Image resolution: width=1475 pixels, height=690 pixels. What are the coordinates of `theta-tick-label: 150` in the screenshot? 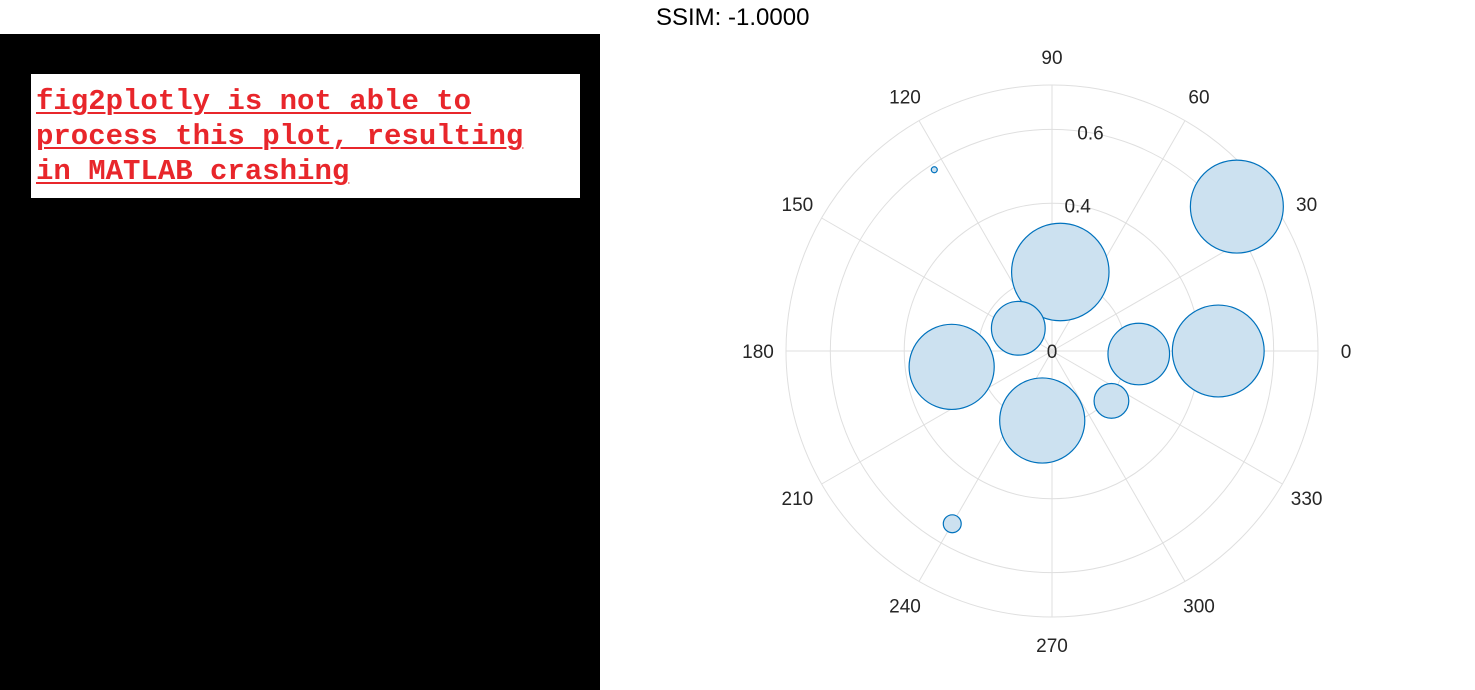 It's located at (798, 205).